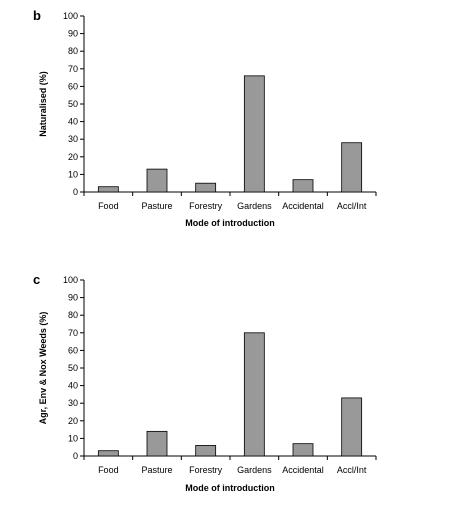 This screenshot has height=523, width=462. Describe the element at coordinates (43, 368) in the screenshot. I see `y-axis-title: Agr, Env & Nox Weeds (%)` at that location.